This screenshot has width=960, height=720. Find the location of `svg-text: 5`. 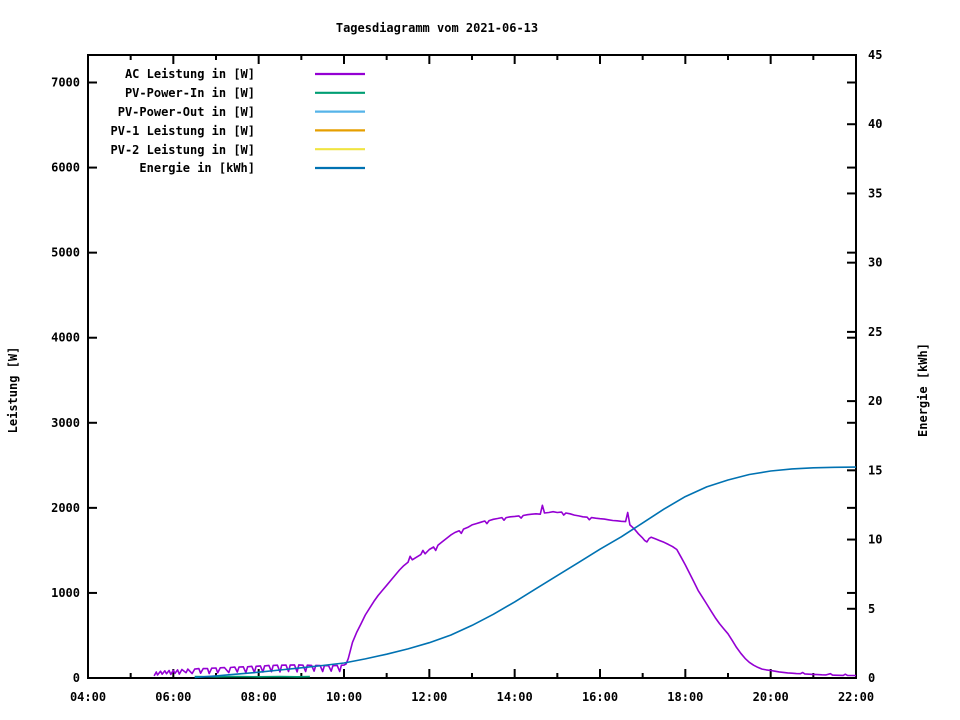

svg-text: 5 is located at coordinates (871, 609).